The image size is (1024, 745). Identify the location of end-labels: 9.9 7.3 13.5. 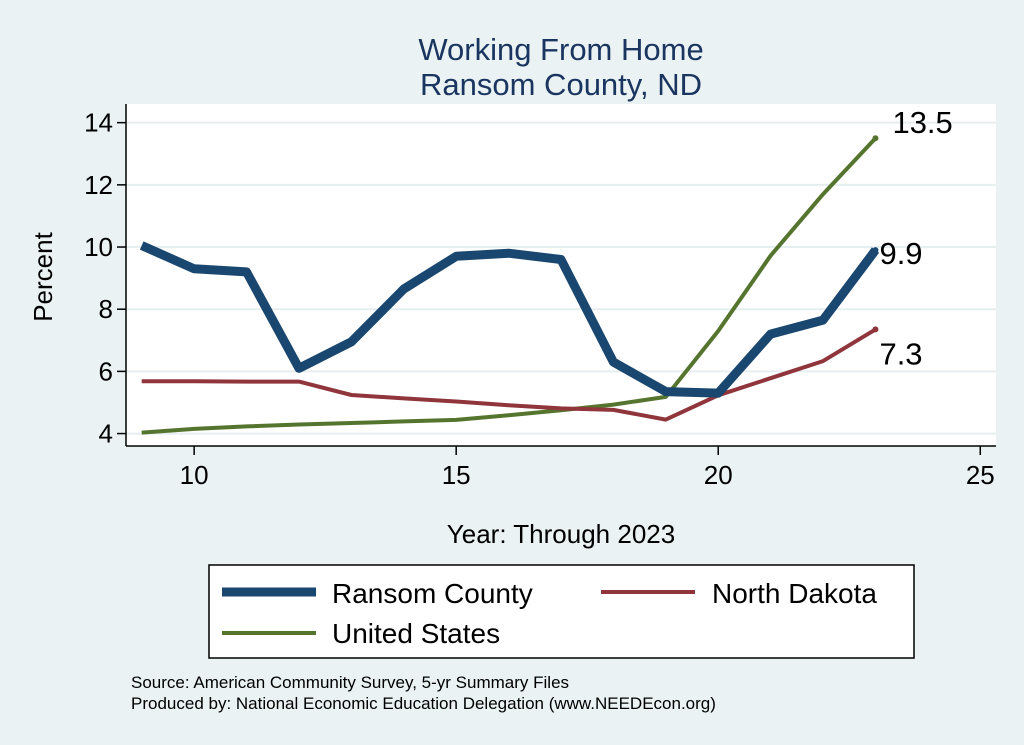
(912, 238).